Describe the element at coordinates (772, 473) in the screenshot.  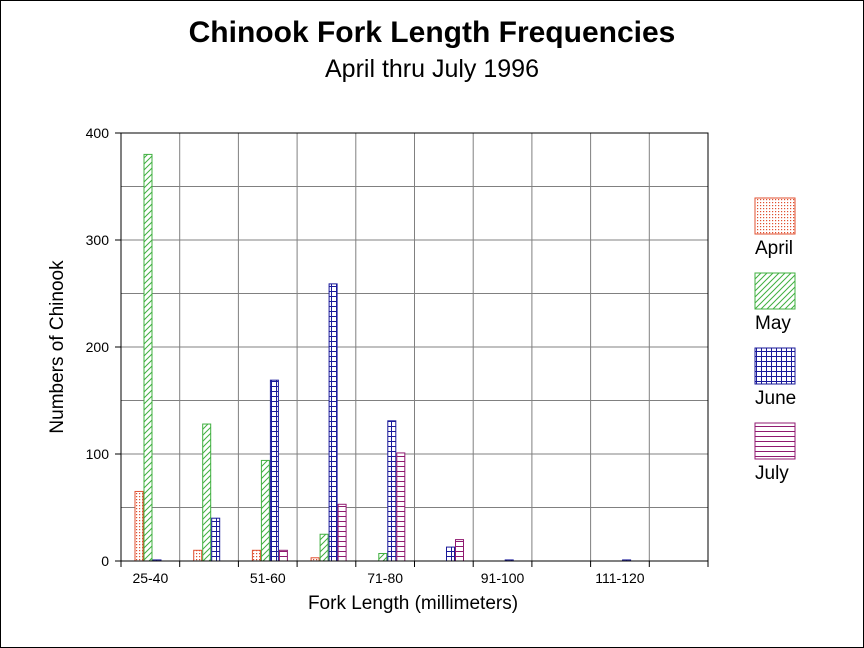
I see `legend-label-july: July` at that location.